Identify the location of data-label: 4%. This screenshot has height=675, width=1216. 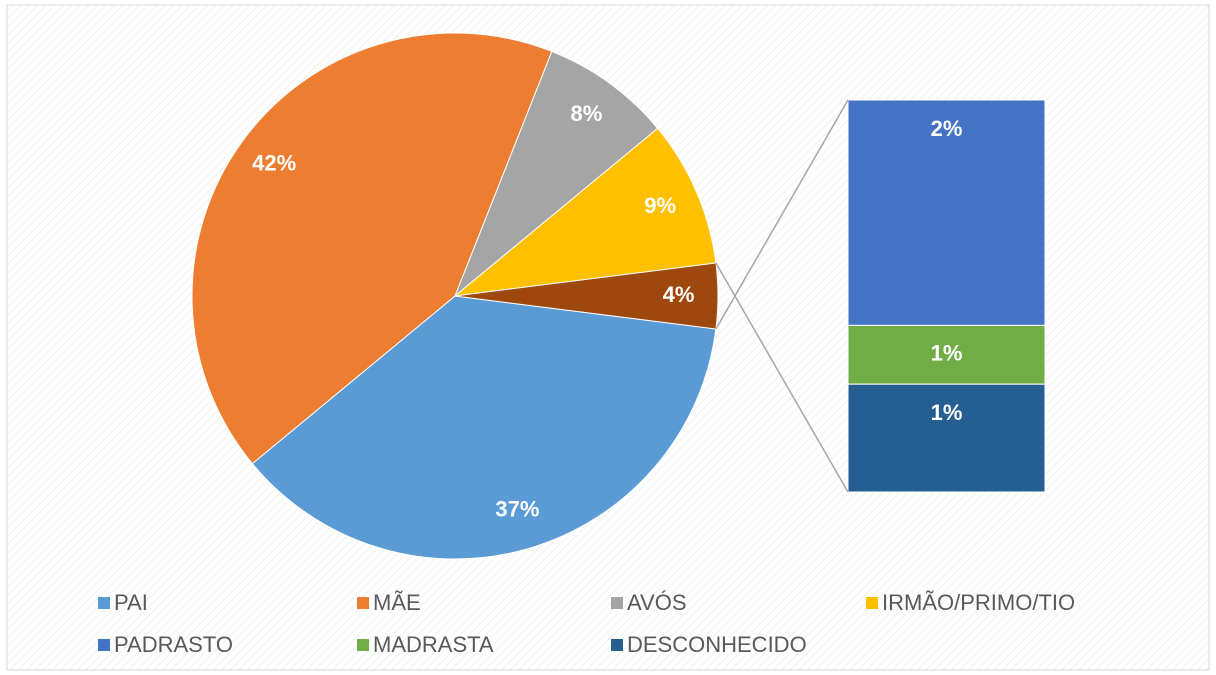
(679, 294).